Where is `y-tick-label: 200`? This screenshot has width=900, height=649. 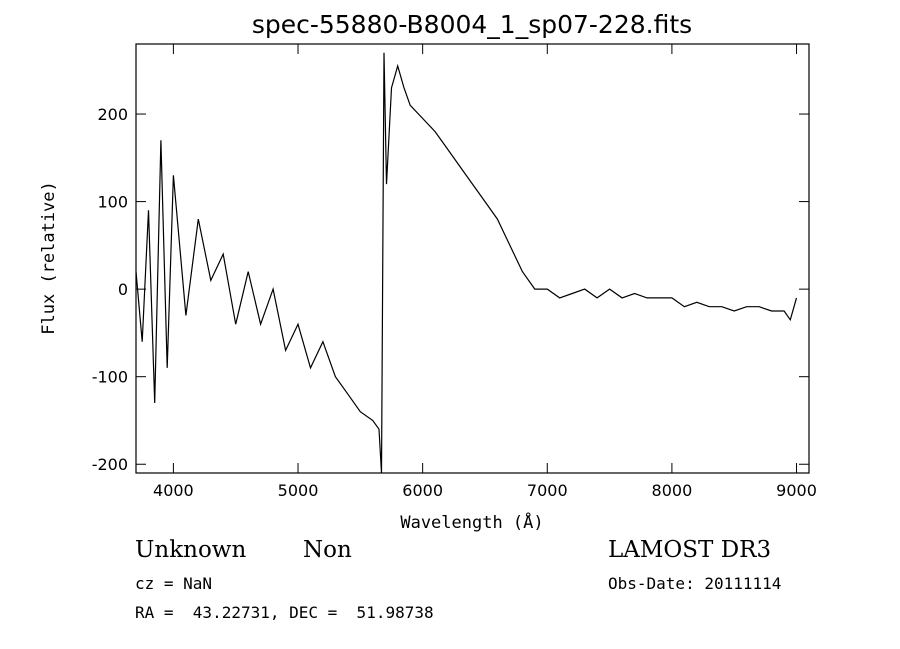 y-tick-label: 200 is located at coordinates (112, 114).